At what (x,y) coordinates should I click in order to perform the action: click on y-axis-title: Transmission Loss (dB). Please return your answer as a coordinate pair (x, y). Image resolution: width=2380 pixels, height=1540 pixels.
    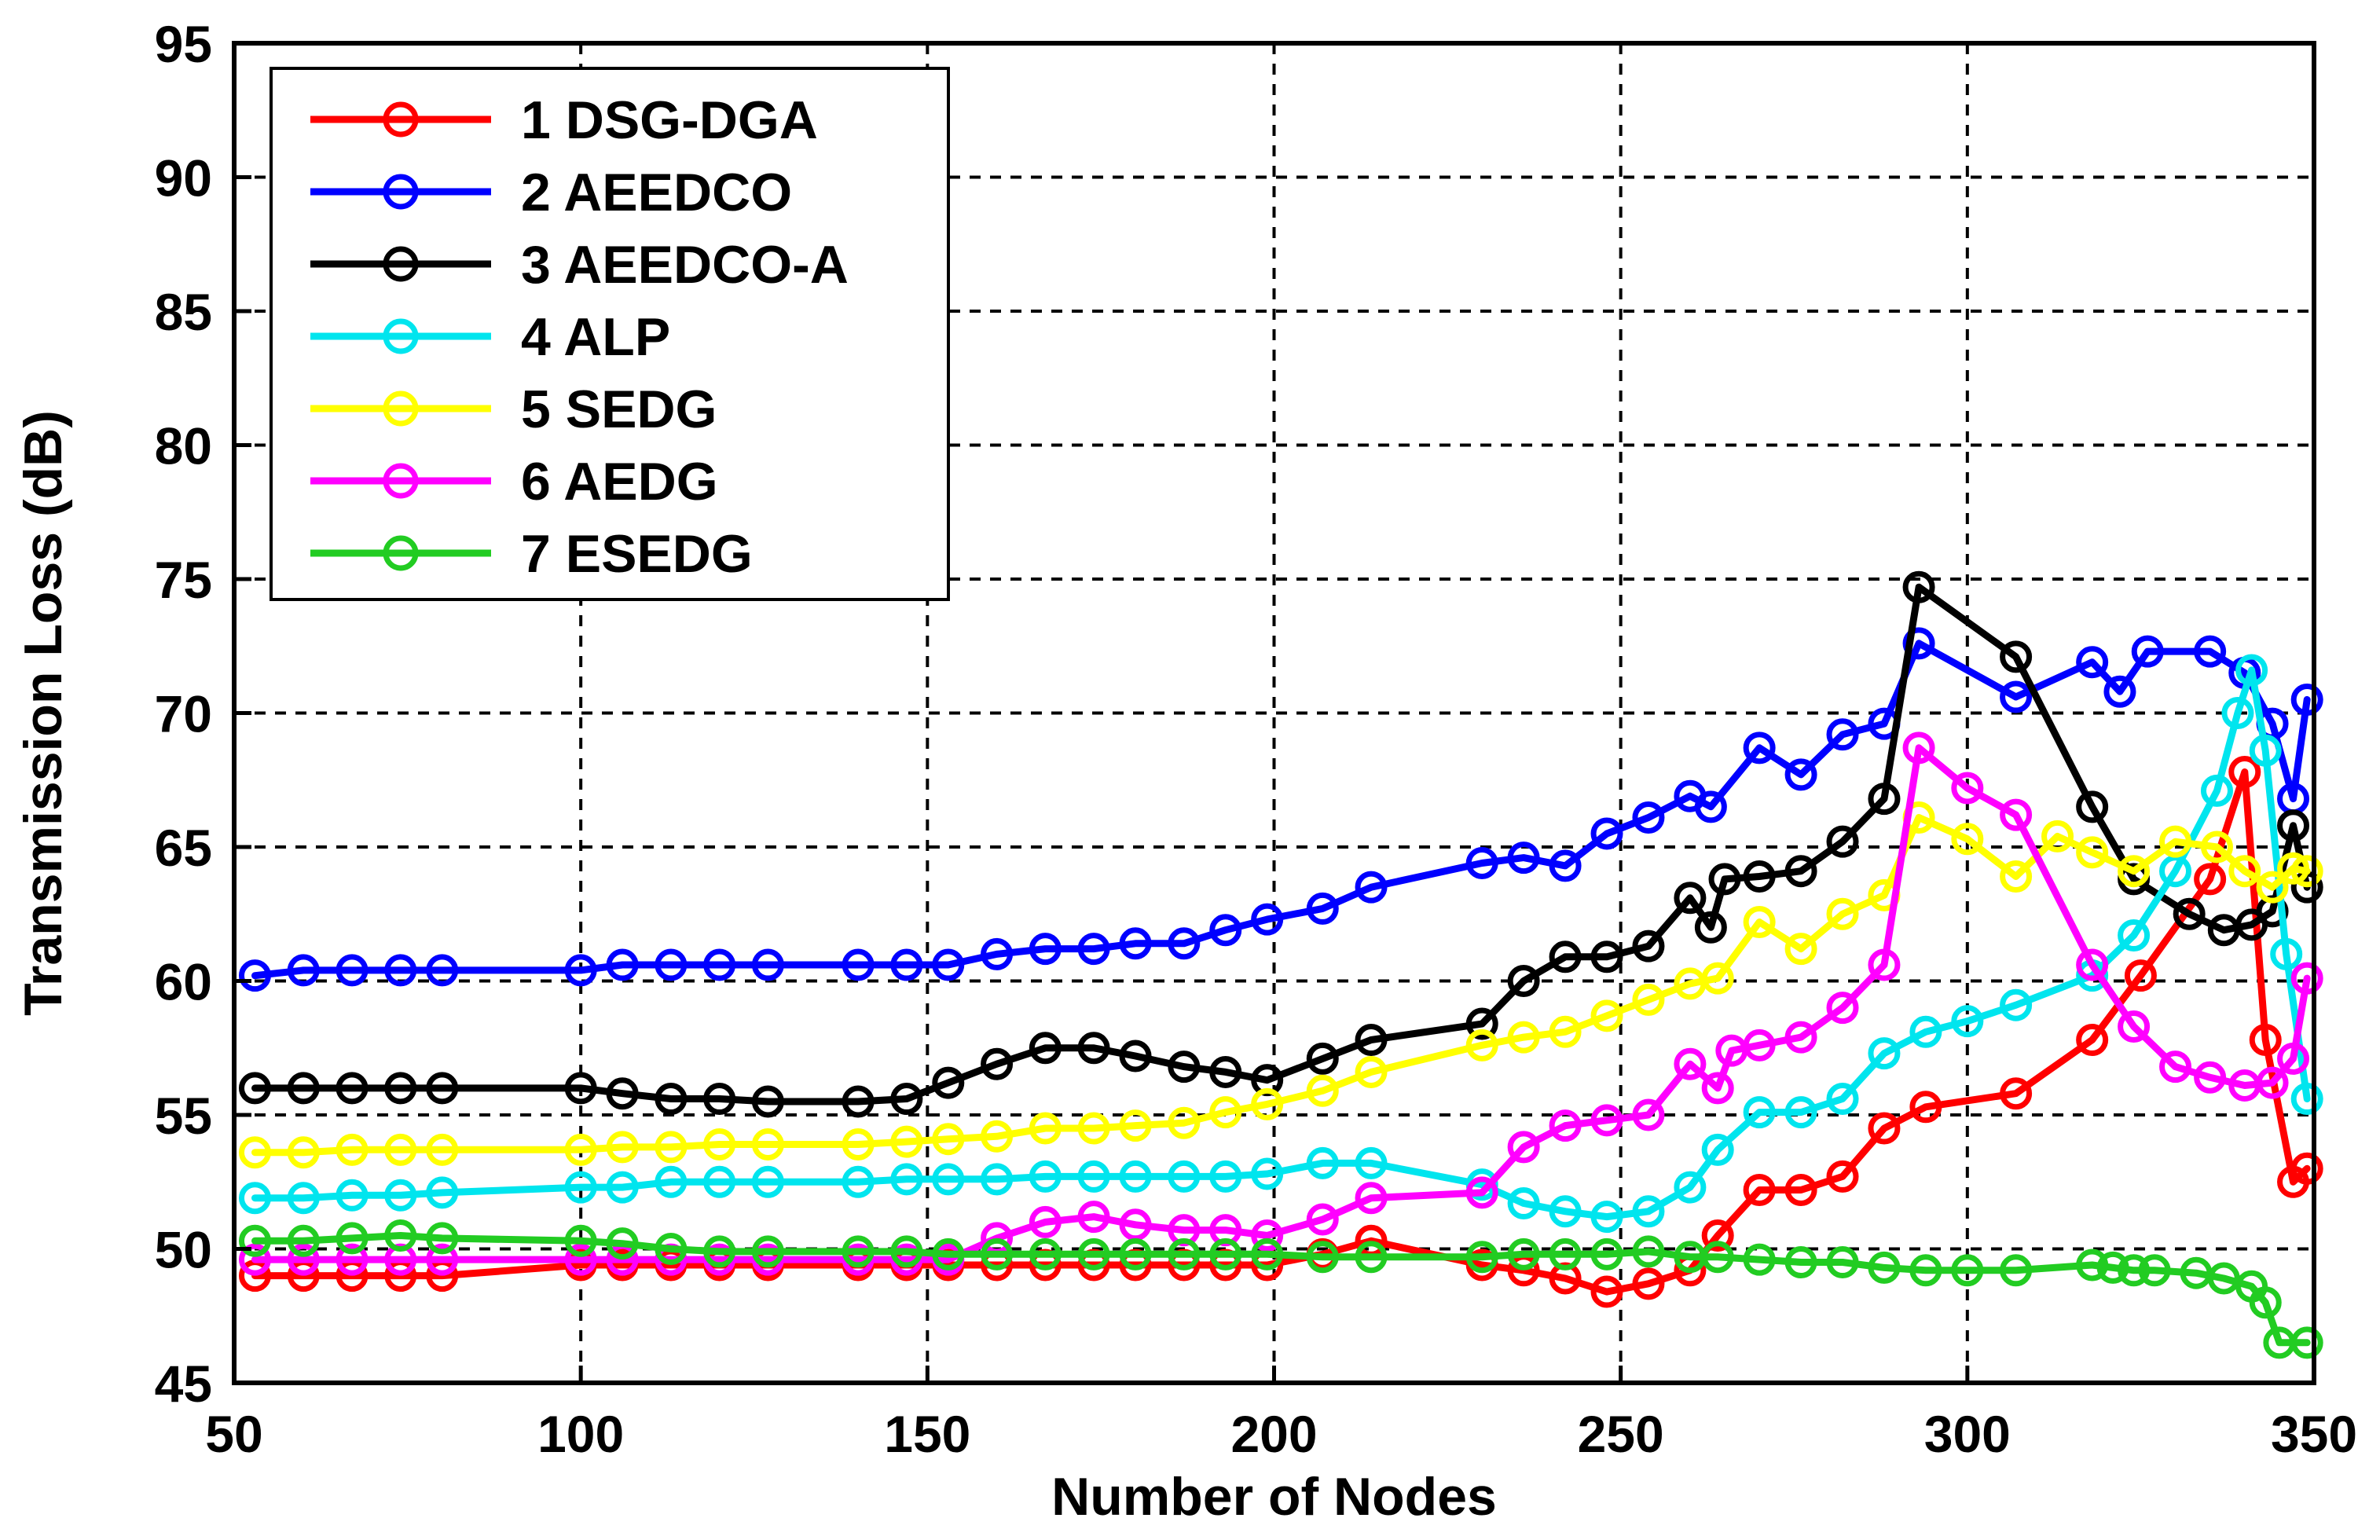
    Looking at the image, I should click on (43, 713).